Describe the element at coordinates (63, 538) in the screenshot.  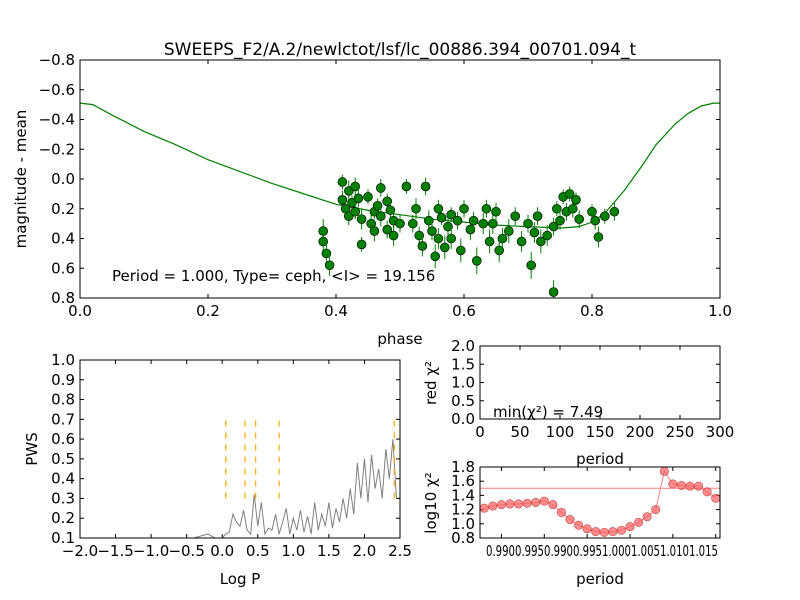
I see `periodogram-ytick-label: 0.1` at that location.